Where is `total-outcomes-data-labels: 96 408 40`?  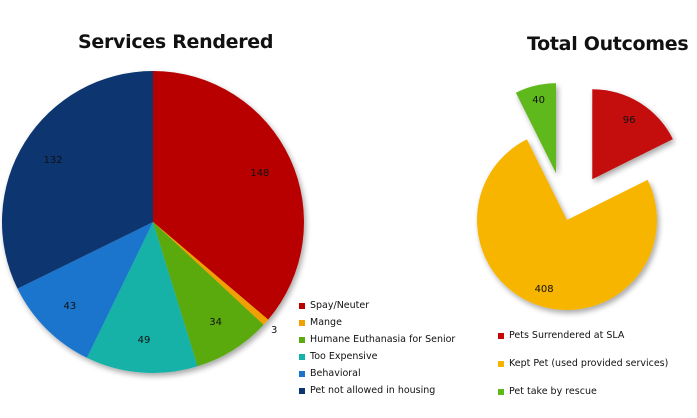 total-outcomes-data-labels: 96 408 40 is located at coordinates (583, 195).